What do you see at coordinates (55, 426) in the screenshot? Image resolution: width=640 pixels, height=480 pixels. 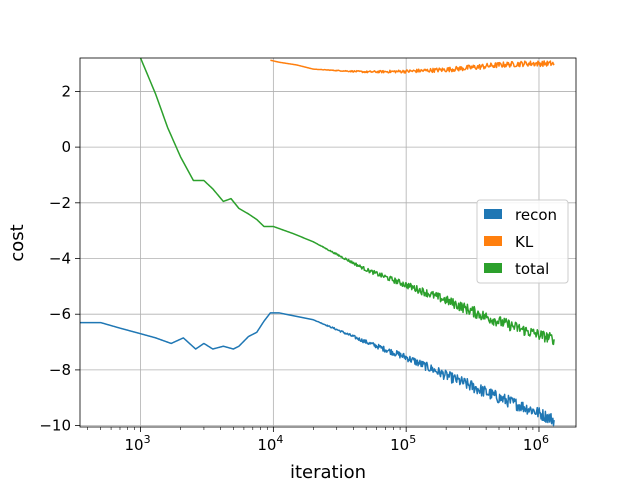 I see `y-tick-label: −10` at bounding box center [55, 426].